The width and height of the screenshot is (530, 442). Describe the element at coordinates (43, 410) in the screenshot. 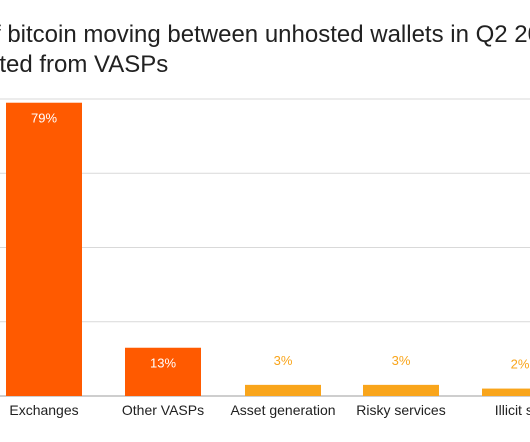

I see `x-tick-label: Exchanges` at that location.